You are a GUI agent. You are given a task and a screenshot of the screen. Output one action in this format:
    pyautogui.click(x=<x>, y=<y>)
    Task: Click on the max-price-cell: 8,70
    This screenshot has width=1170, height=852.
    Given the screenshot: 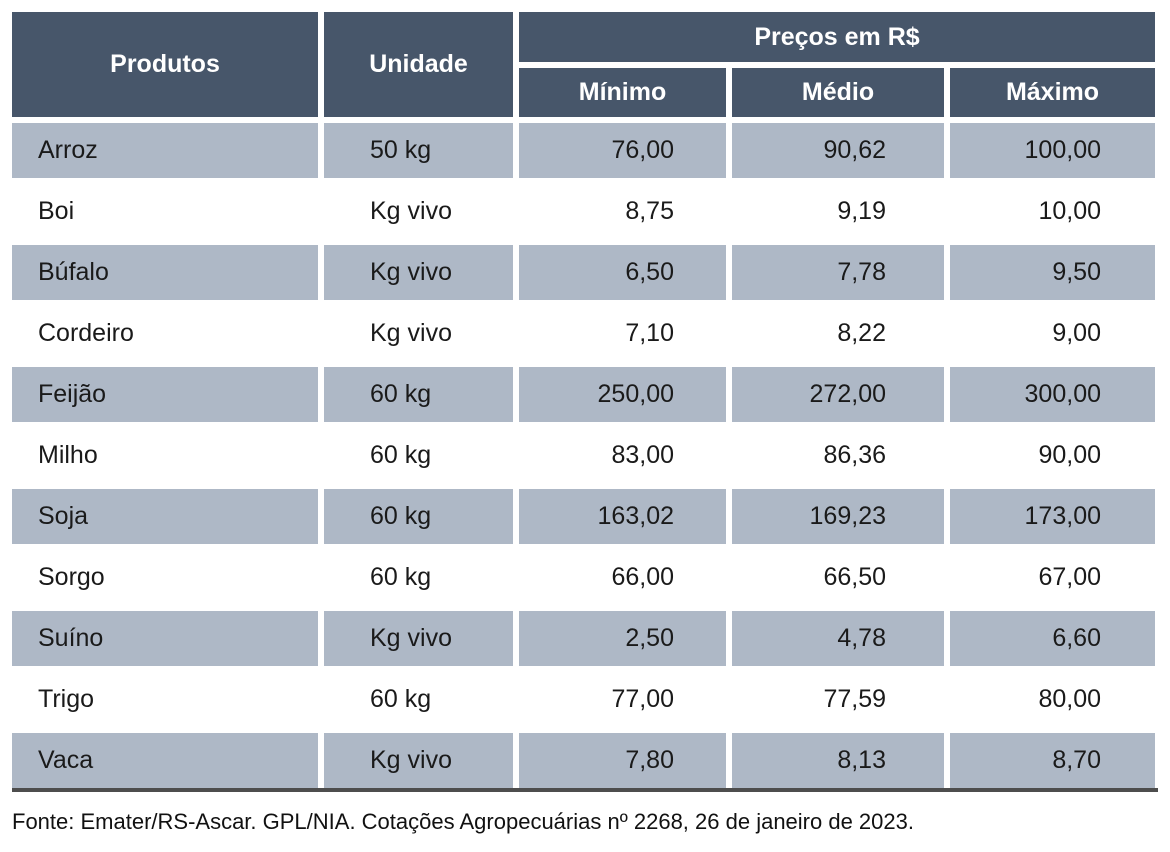 What is the action you would take?
    pyautogui.click(x=1052, y=760)
    